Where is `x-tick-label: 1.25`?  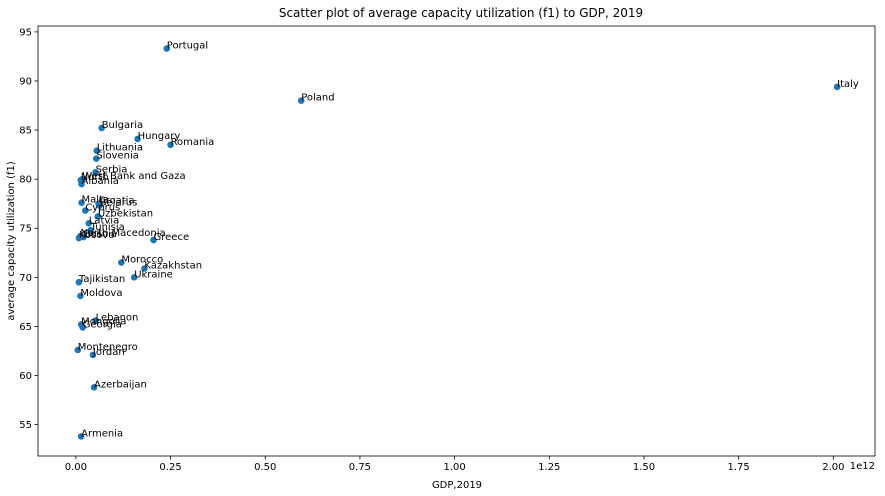 x-tick-label: 1.25 is located at coordinates (549, 467).